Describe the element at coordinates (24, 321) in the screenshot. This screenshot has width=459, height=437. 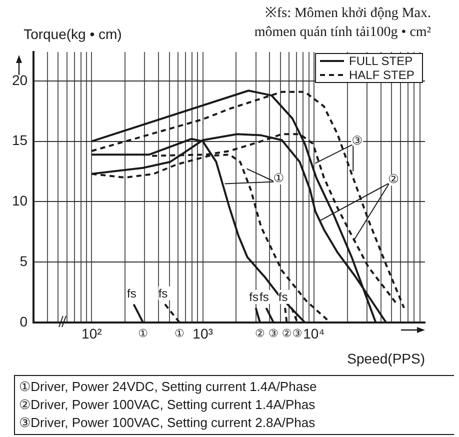
I see `y-tick-label: 0` at that location.